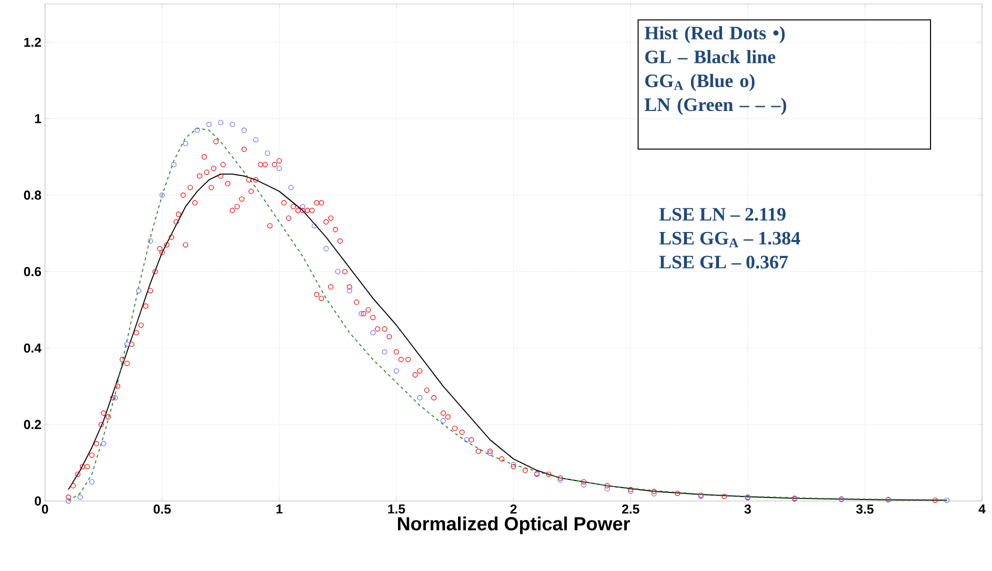 This screenshot has height=571, width=992. I want to click on y-tick-label: 0.8, so click(33, 195).